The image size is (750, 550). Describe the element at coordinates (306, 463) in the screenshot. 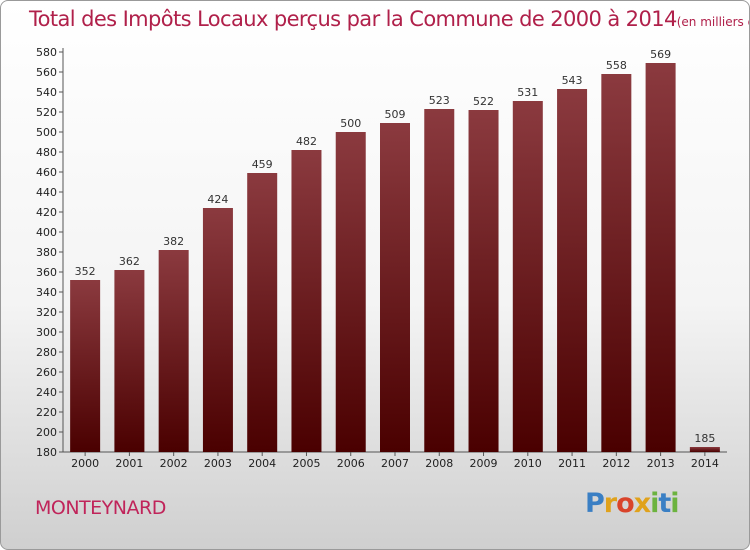

I see `x-tick-label: 2005` at that location.